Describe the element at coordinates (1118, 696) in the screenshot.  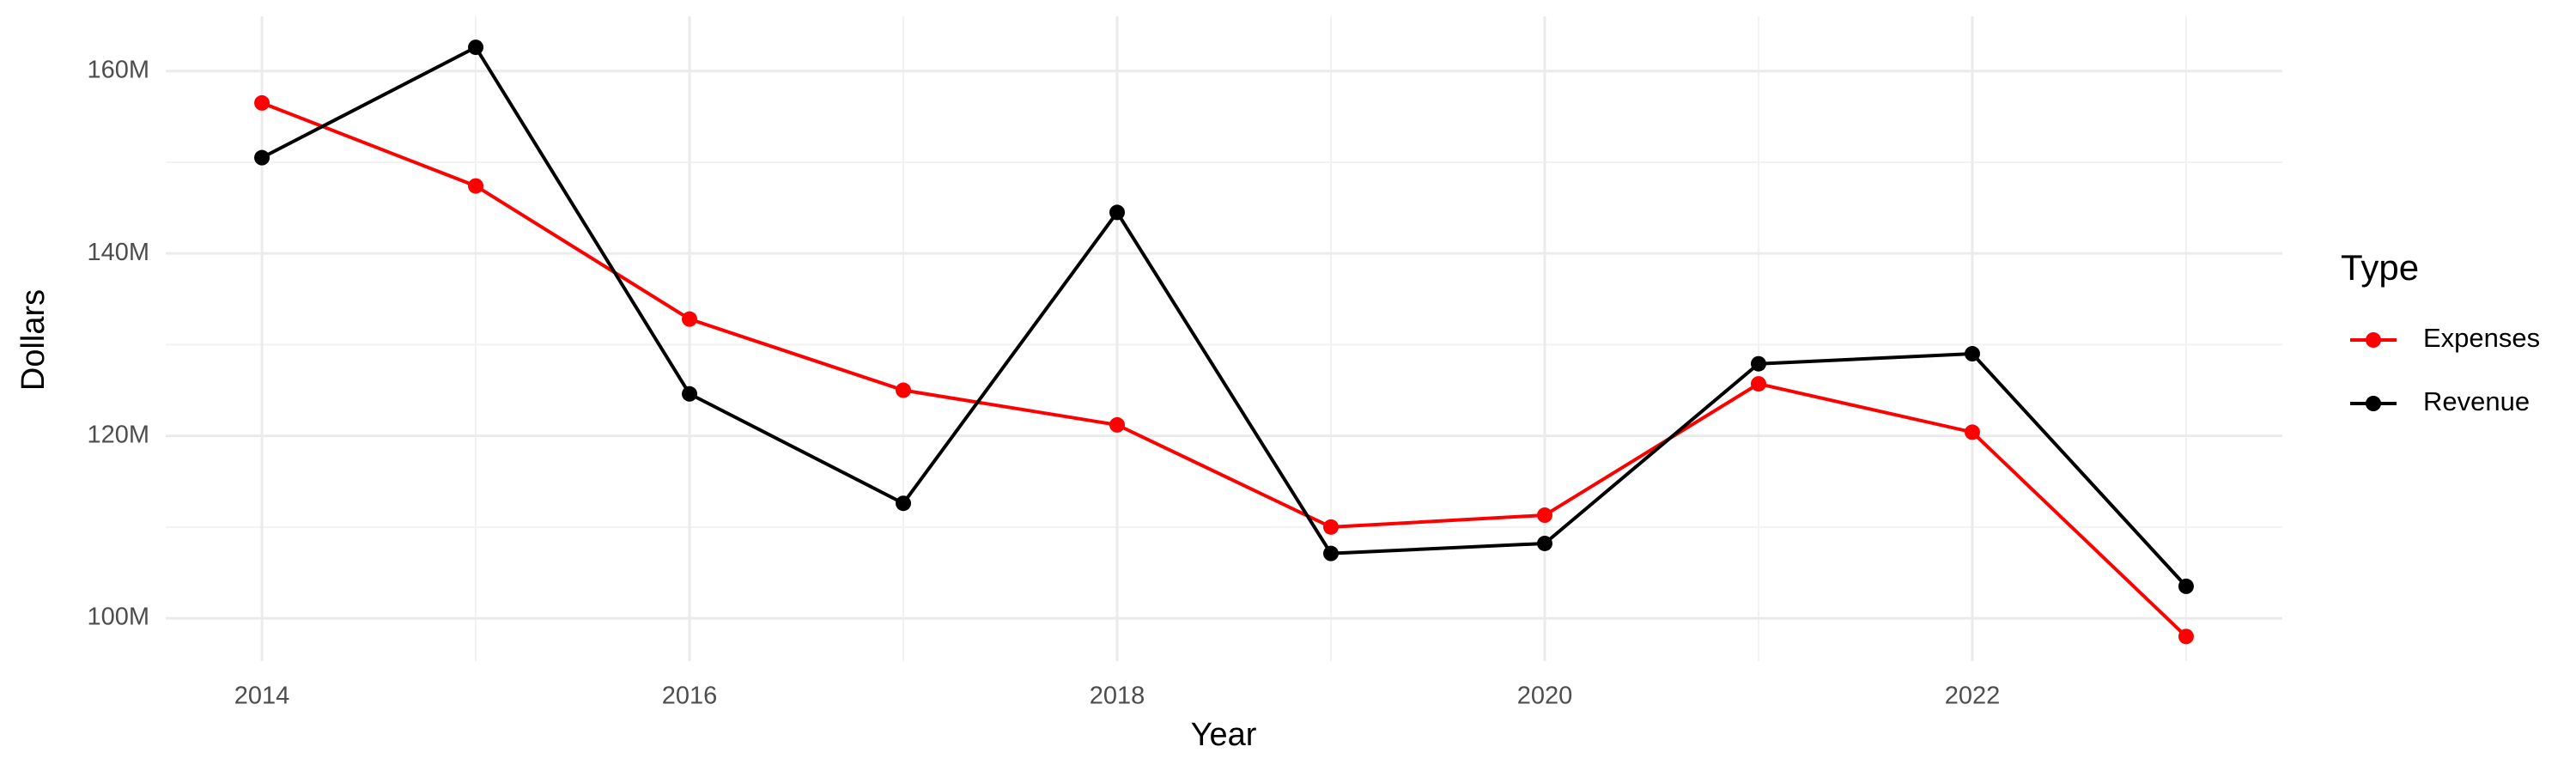
I see `x-tick-label: 2018` at that location.